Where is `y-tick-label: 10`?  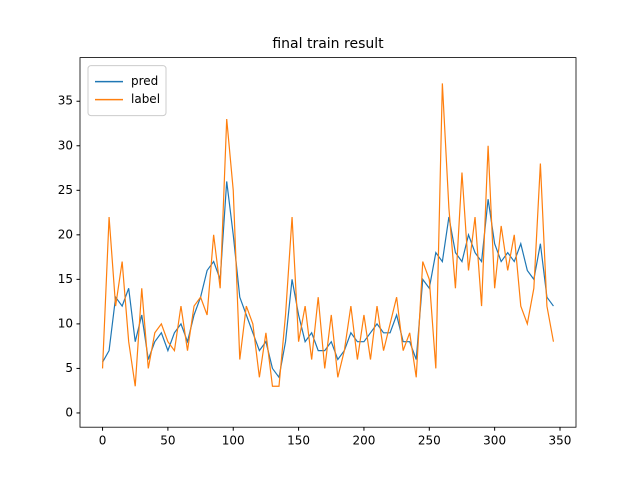
y-tick-label: 10 is located at coordinates (65, 323).